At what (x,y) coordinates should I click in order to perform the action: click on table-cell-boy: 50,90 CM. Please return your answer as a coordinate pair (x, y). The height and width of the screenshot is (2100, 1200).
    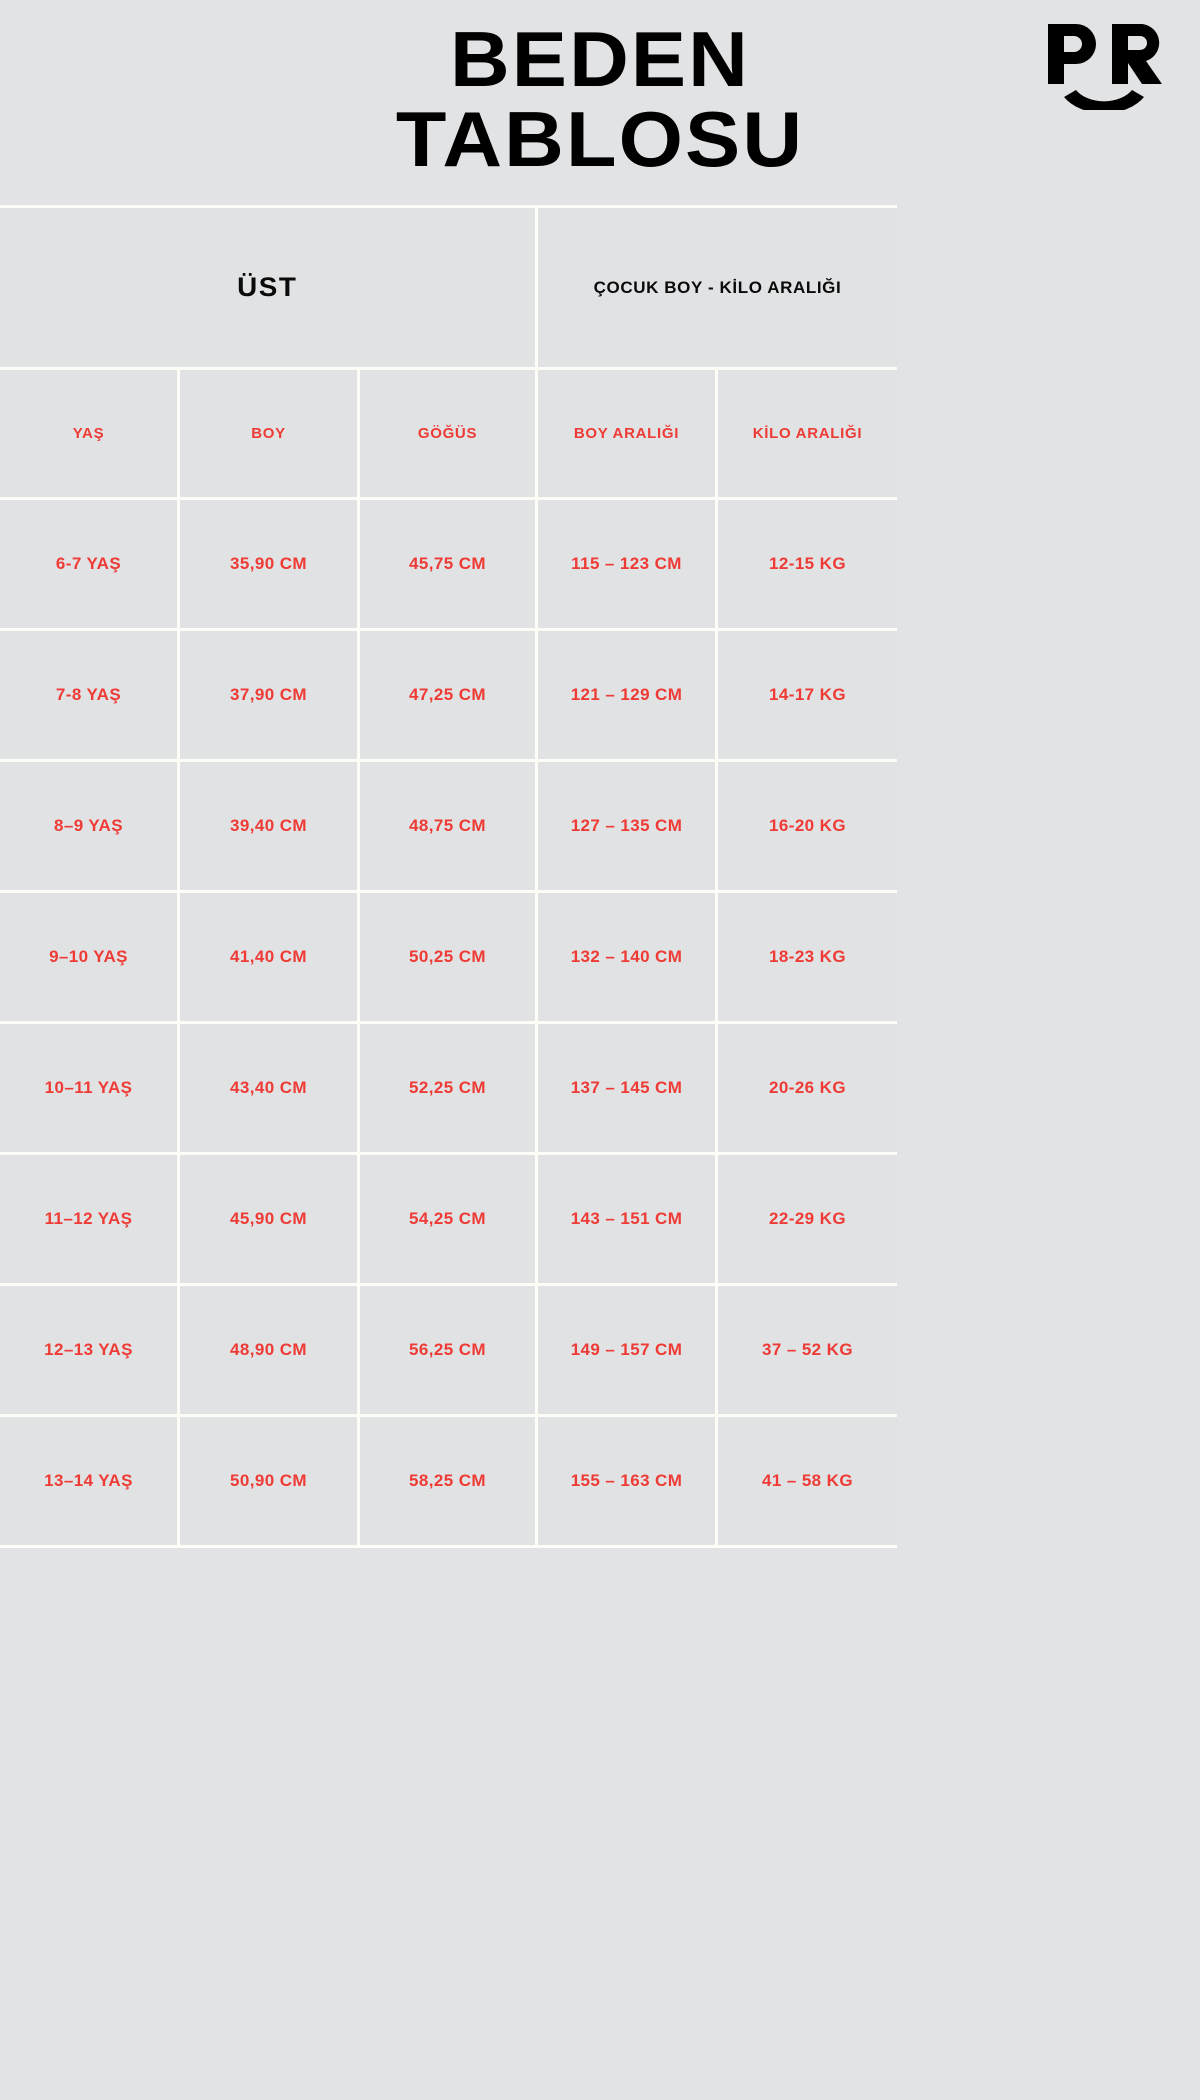
    Looking at the image, I should click on (270, 1482).